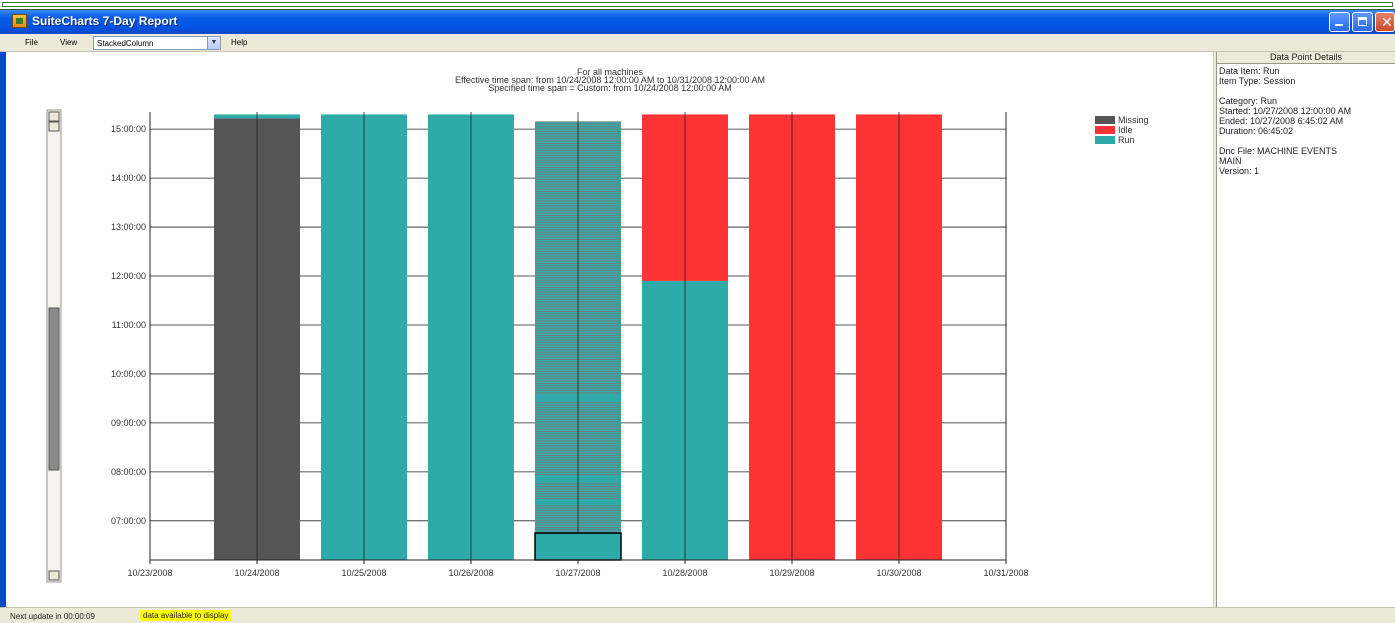 This screenshot has width=1395, height=623. Describe the element at coordinates (213, 43) in the screenshot. I see `chevron-down-icon: ▼` at that location.